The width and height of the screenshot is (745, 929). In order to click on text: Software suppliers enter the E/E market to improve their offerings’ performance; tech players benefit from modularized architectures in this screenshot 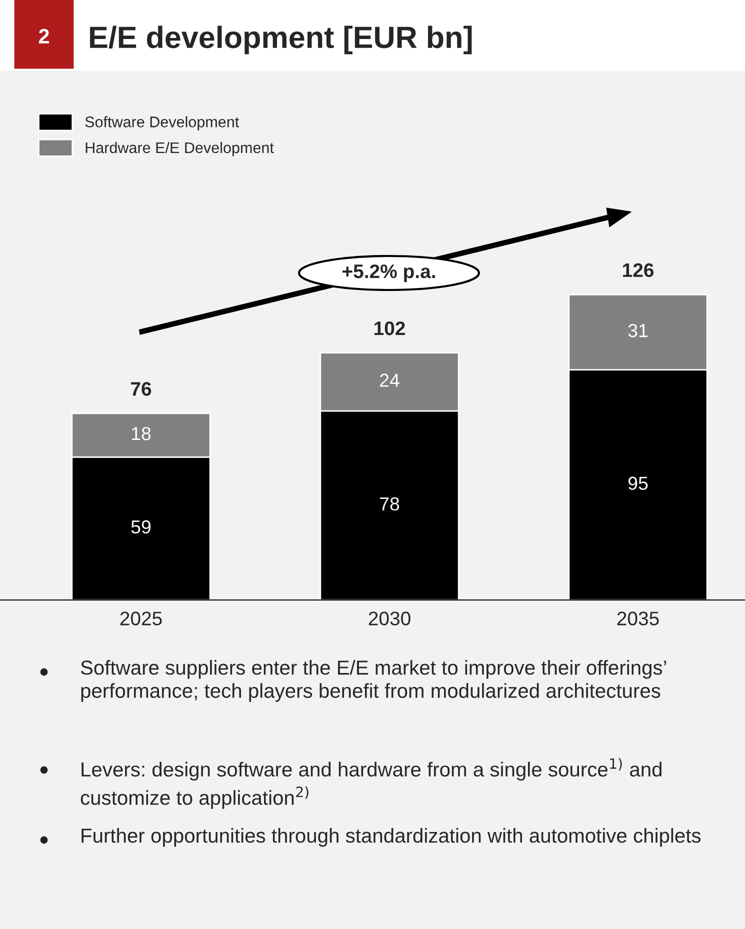, I will do `click(373, 681)`.